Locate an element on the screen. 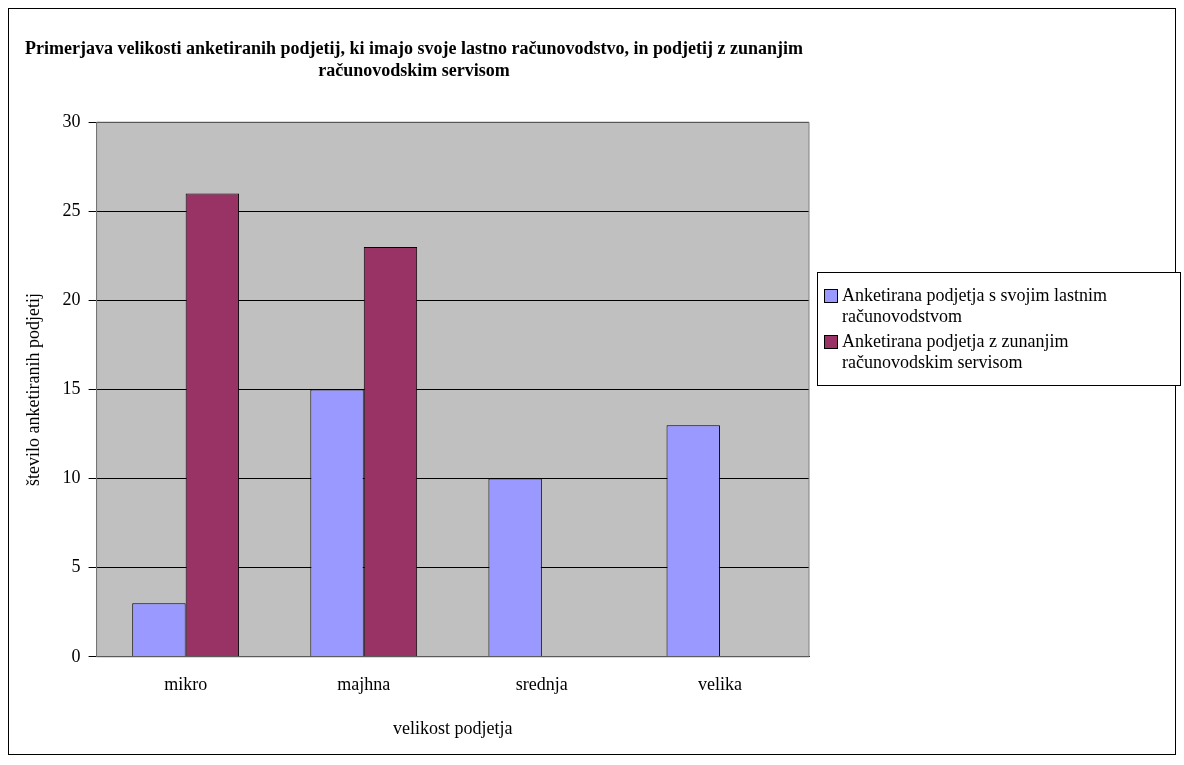  y-tick-label: 0 is located at coordinates (76, 655).